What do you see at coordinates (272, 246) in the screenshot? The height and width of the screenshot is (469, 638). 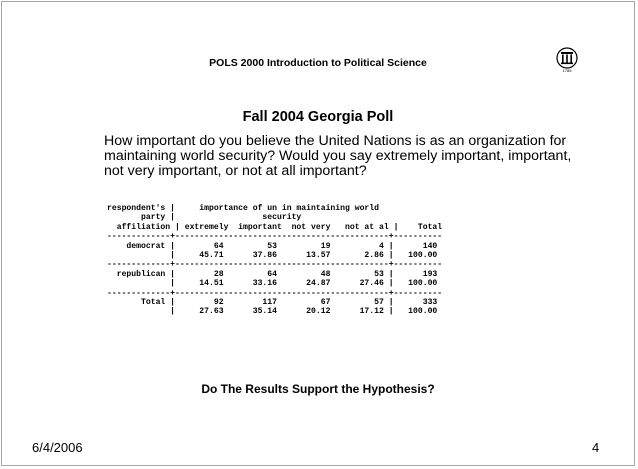 I see `table-line: democrat | 64 53 19 4 | 140` at bounding box center [272, 246].